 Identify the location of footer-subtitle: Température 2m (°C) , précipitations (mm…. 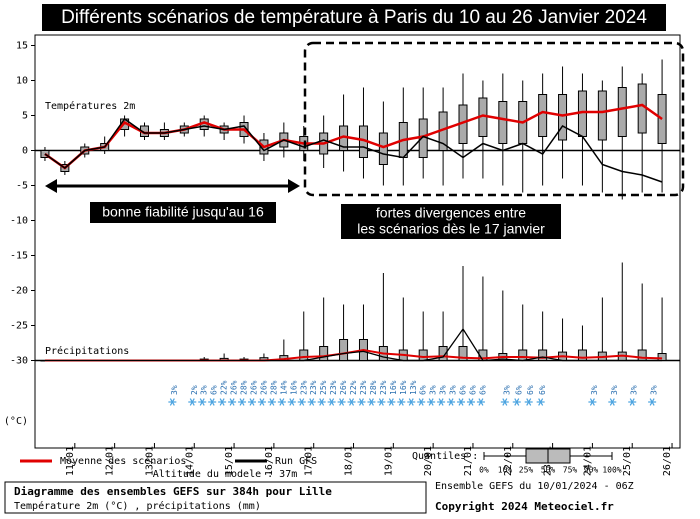
(137, 506).